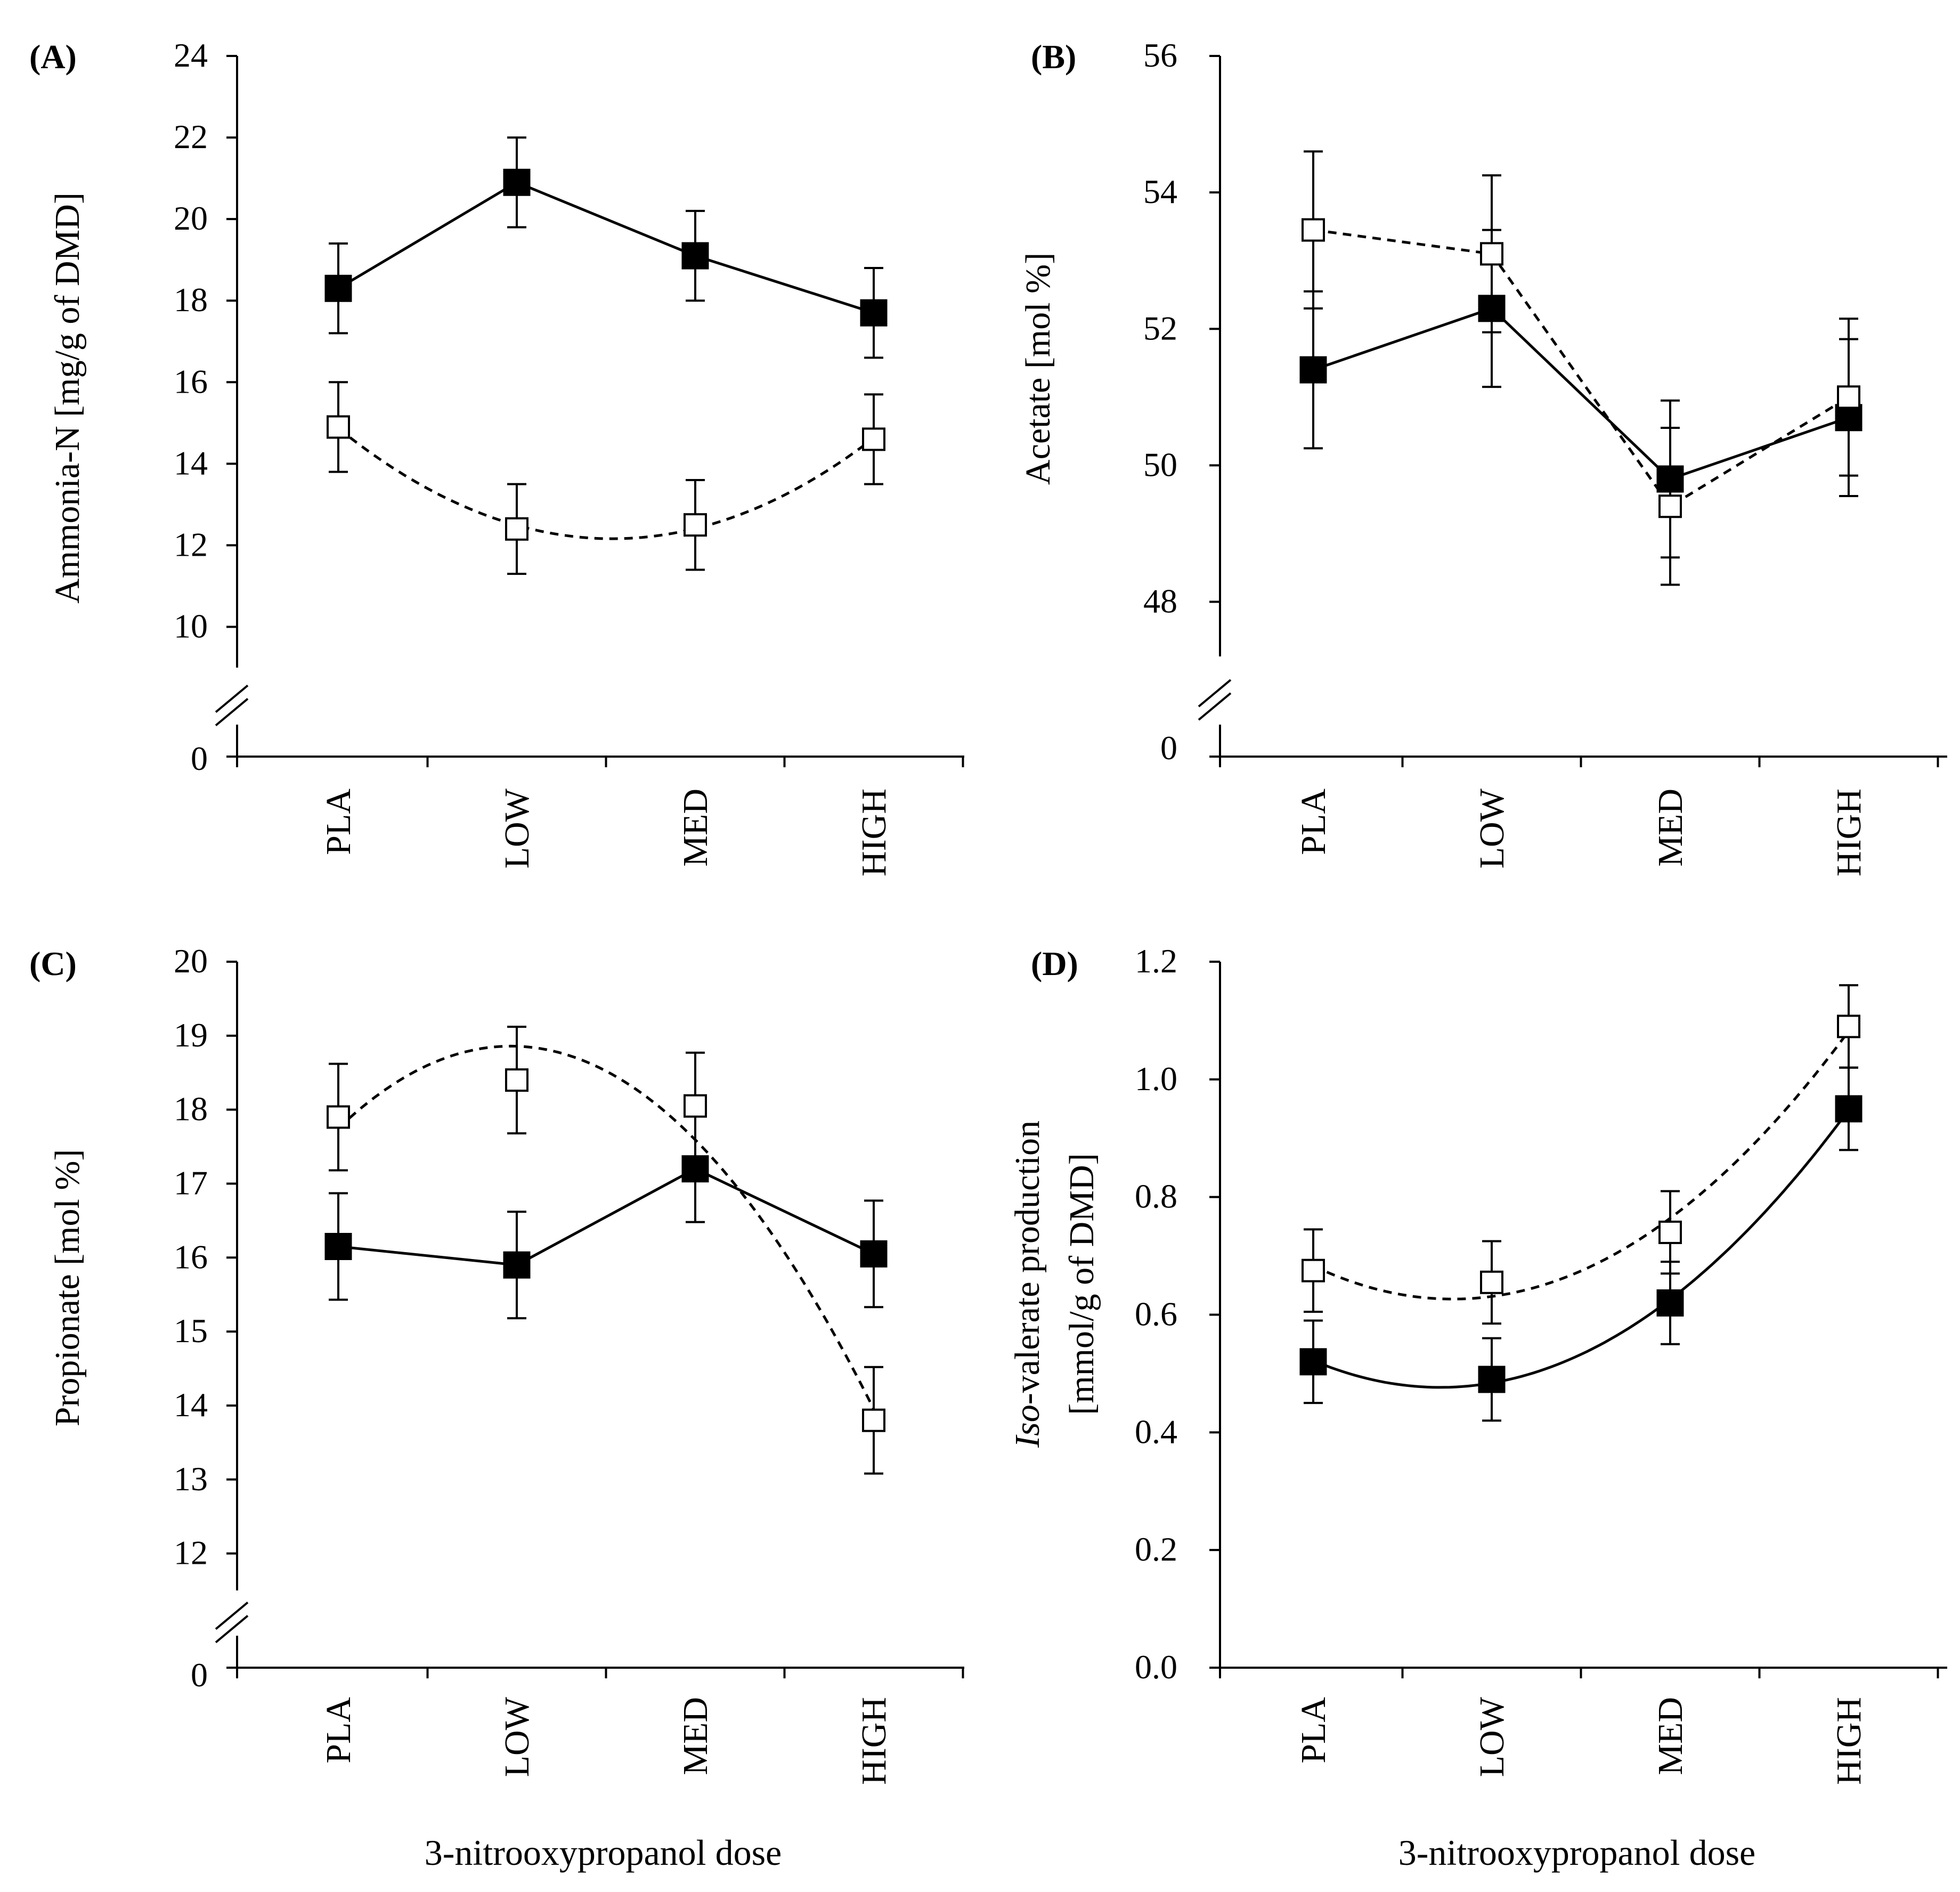 The image size is (1960, 1892). I want to click on panel-a-y-tick-label: 24, so click(191, 55).